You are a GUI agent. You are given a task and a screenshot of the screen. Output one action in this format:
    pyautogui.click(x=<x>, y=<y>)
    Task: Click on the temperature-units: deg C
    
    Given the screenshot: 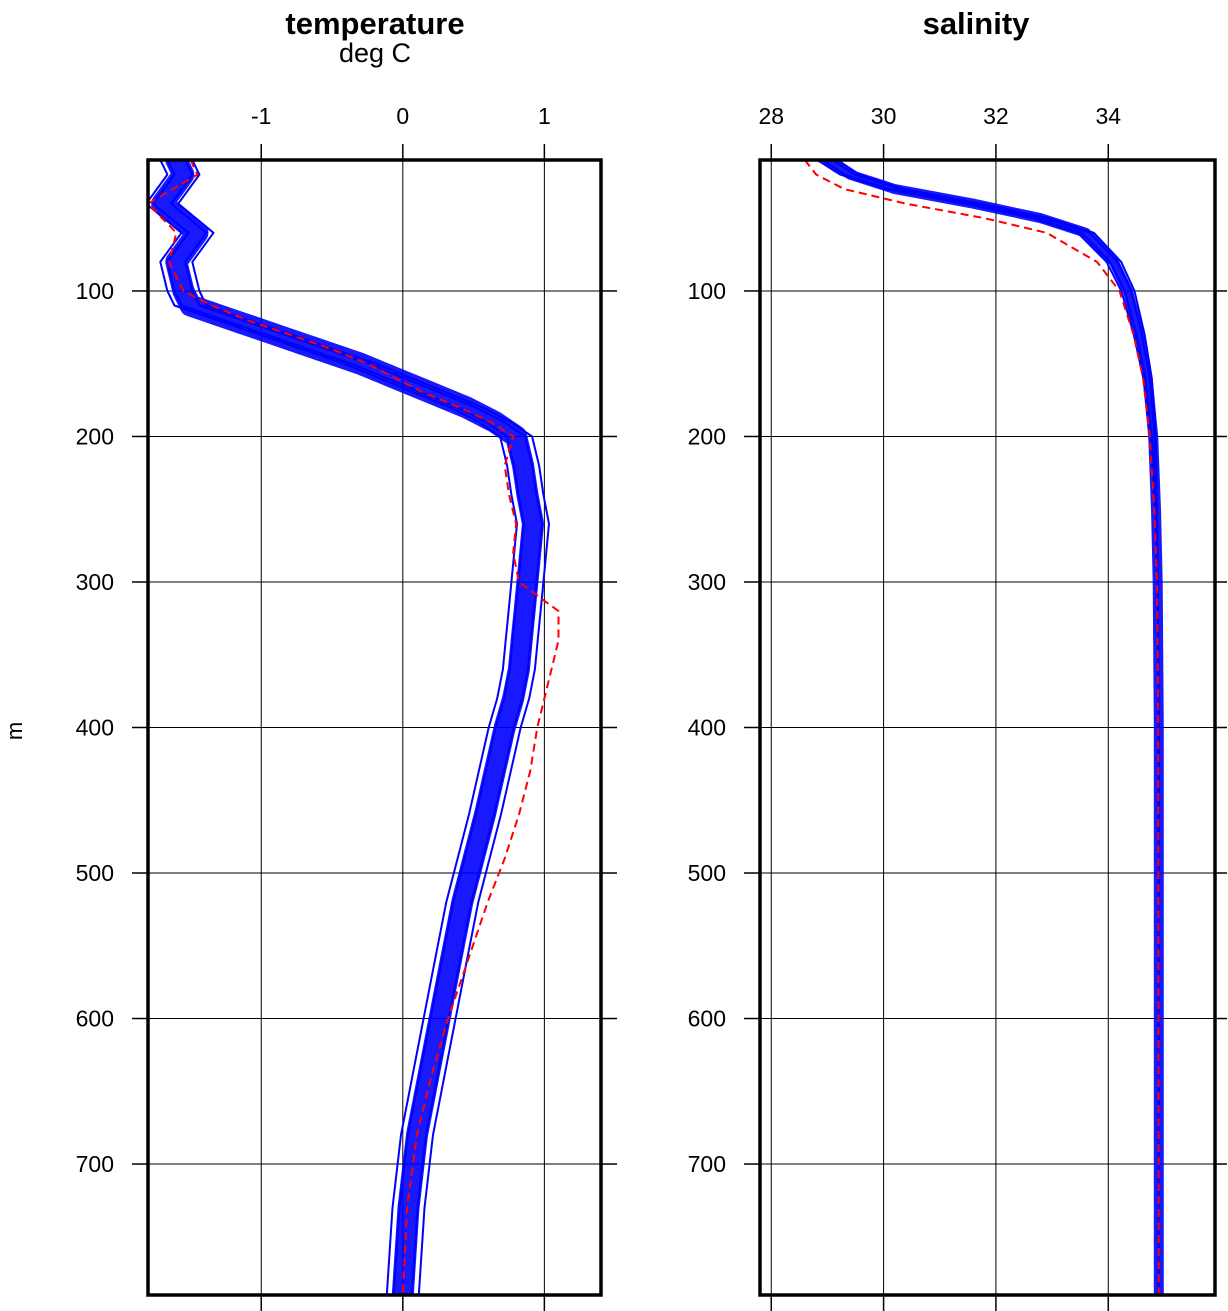 What is the action you would take?
    pyautogui.click(x=375, y=53)
    